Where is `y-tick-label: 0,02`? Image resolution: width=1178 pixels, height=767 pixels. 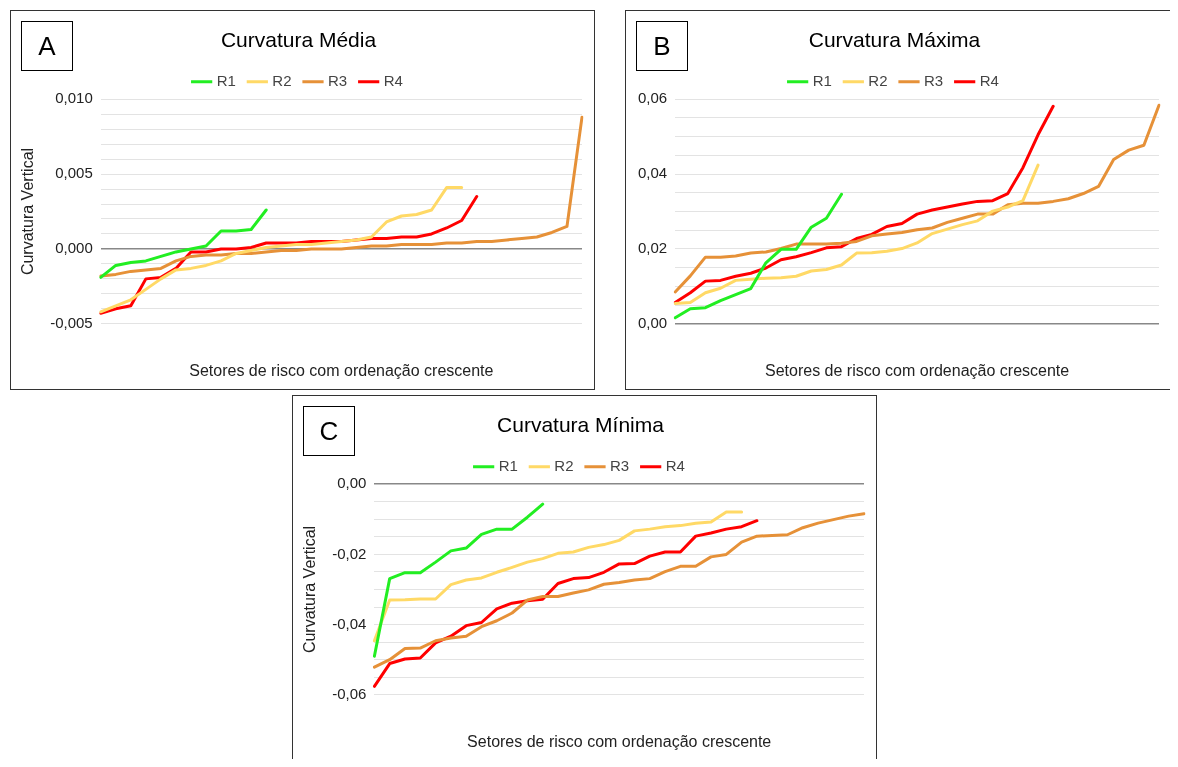 y-tick-label: 0,02 is located at coordinates (652, 248).